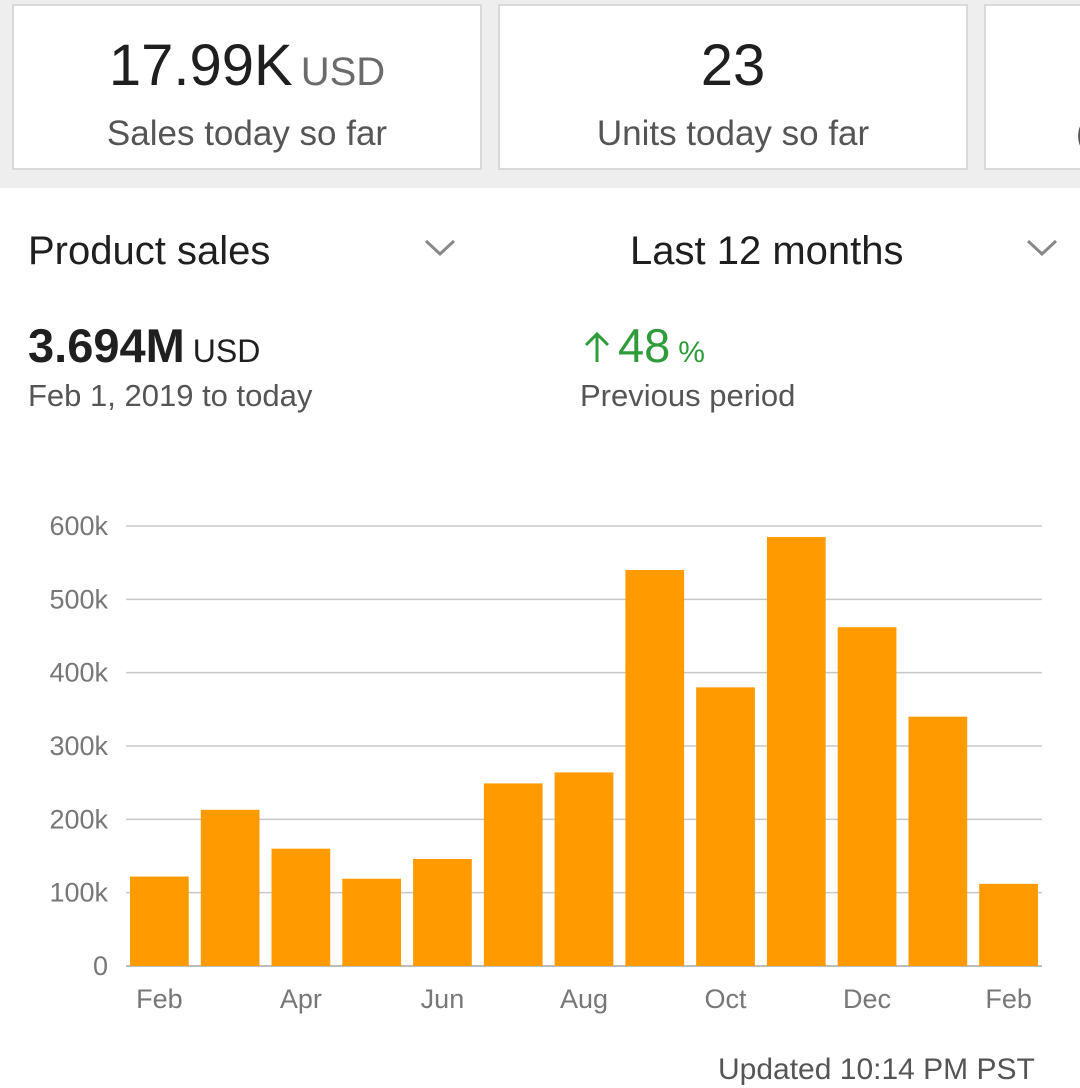  Describe the element at coordinates (301, 999) in the screenshot. I see `x-tick-label: Apr` at that location.